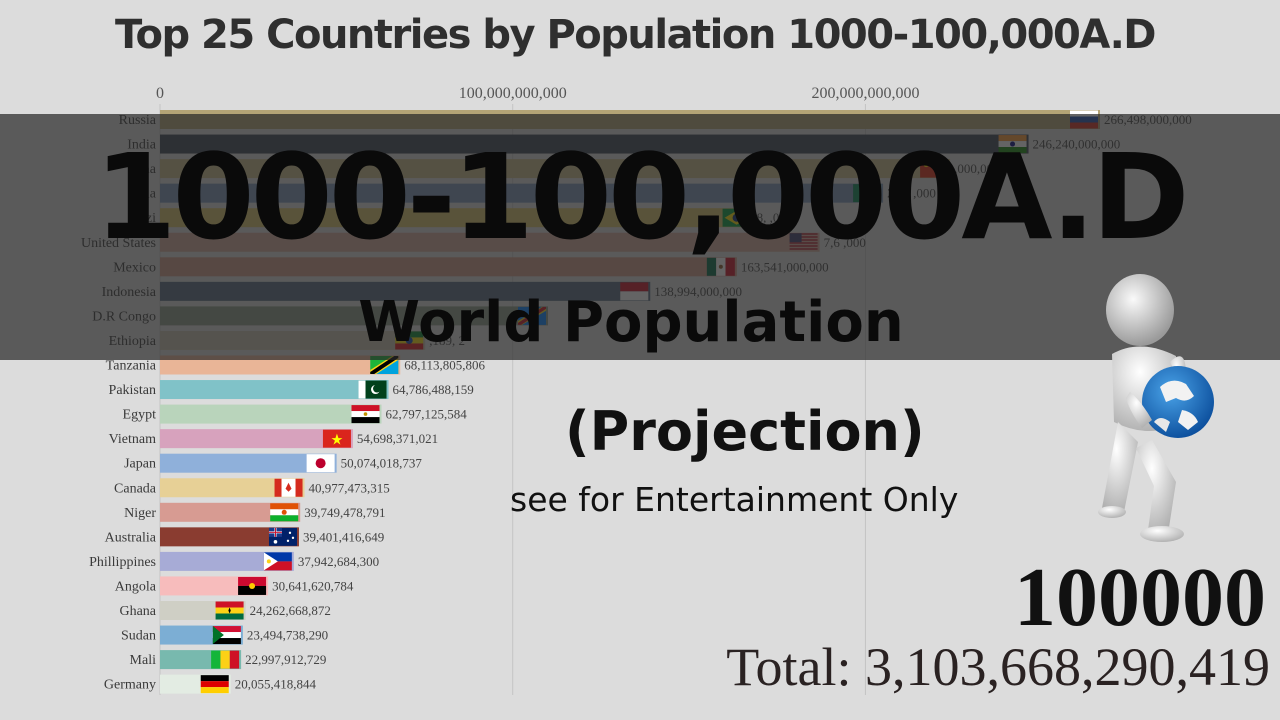  What do you see at coordinates (313, 585) in the screenshot?
I see `value-label: 30,641,620,784` at bounding box center [313, 585].